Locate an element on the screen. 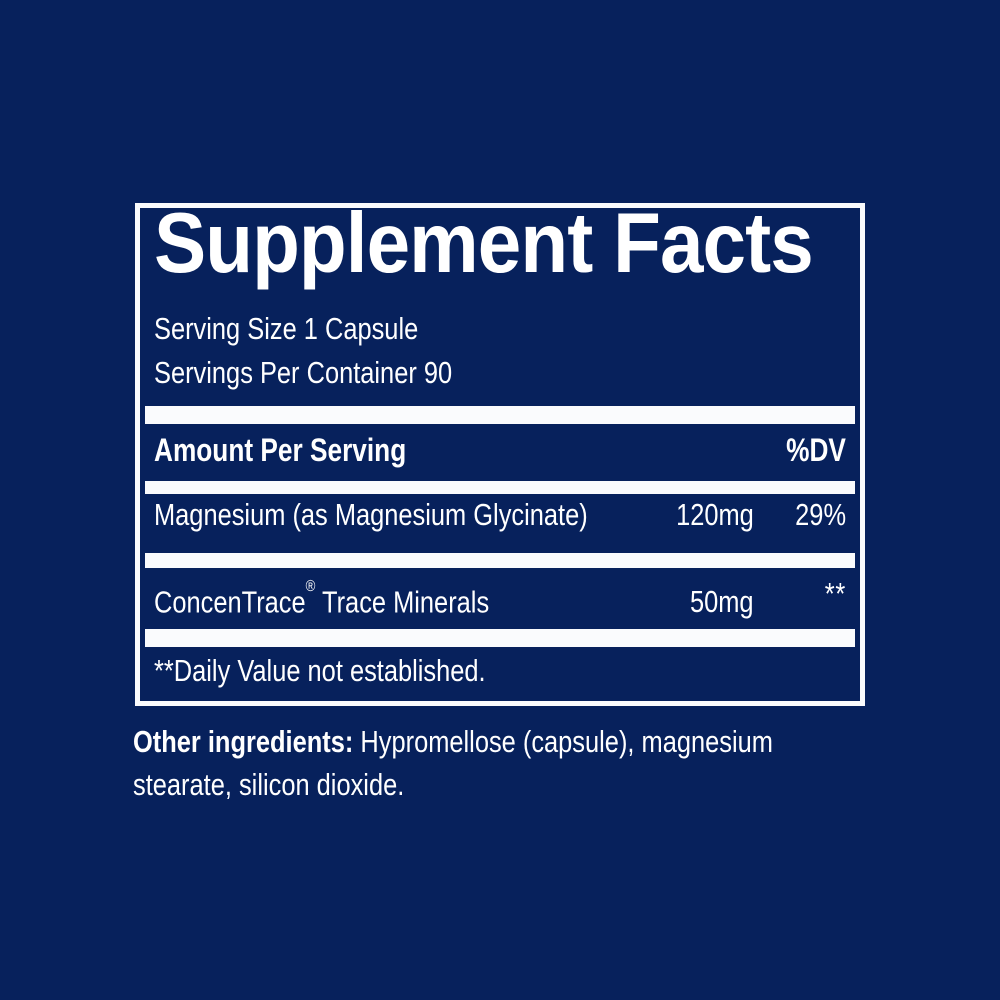  daily-value-footnote-line: **Daily Value not established. is located at coordinates (500, 671).